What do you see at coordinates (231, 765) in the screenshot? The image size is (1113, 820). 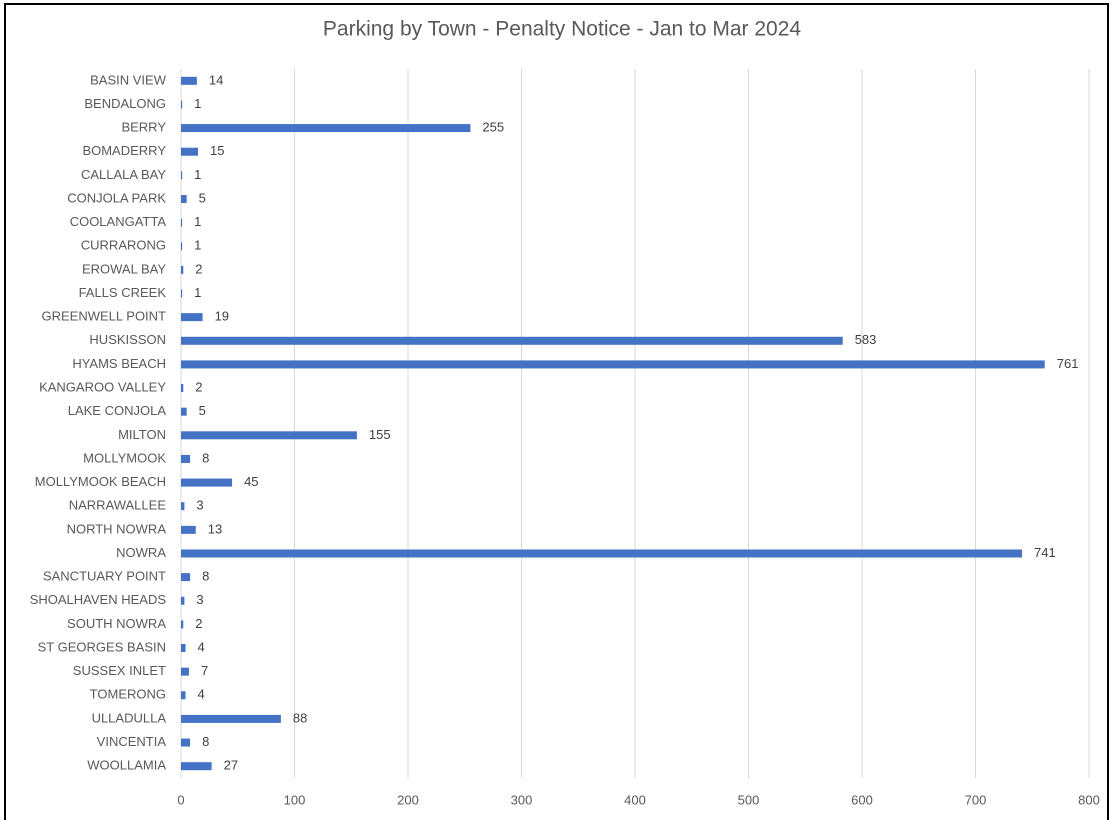 I see `data-label: 27` at bounding box center [231, 765].